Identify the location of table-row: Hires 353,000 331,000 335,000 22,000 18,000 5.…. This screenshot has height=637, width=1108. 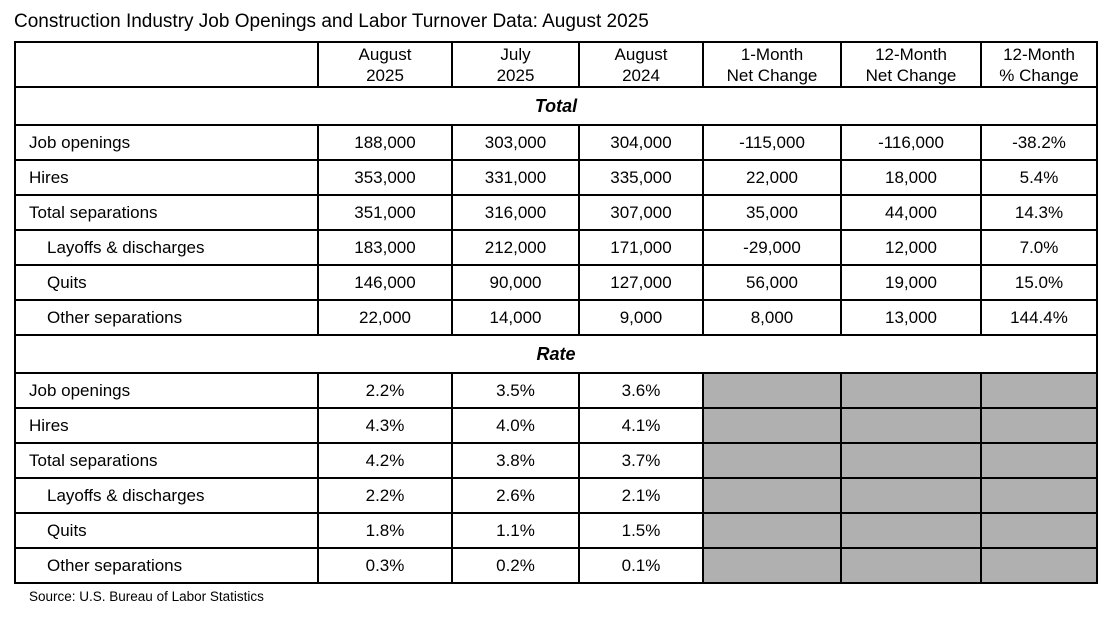
(556, 177).